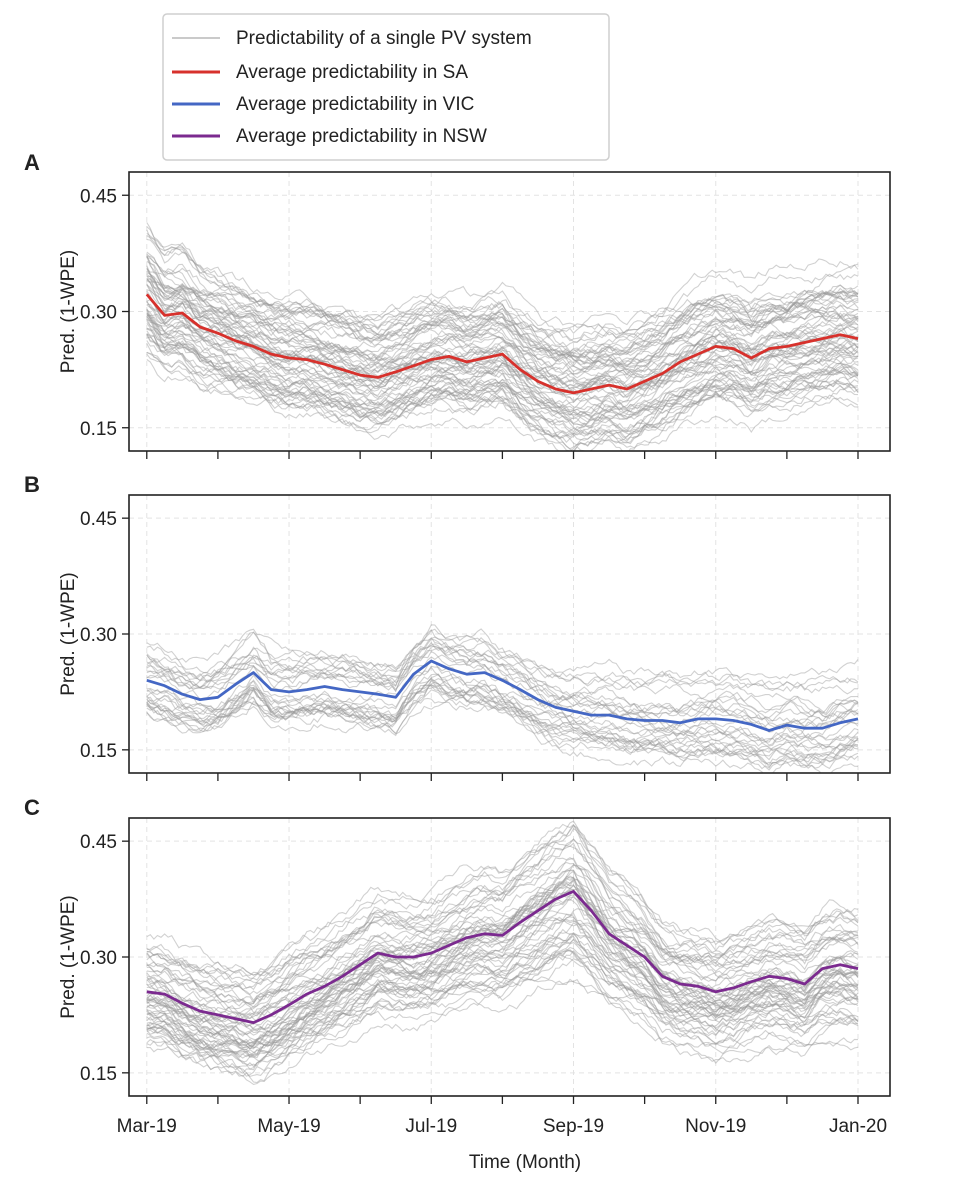  What do you see at coordinates (288, 1126) in the screenshot?
I see `x-tick-label: May-19` at bounding box center [288, 1126].